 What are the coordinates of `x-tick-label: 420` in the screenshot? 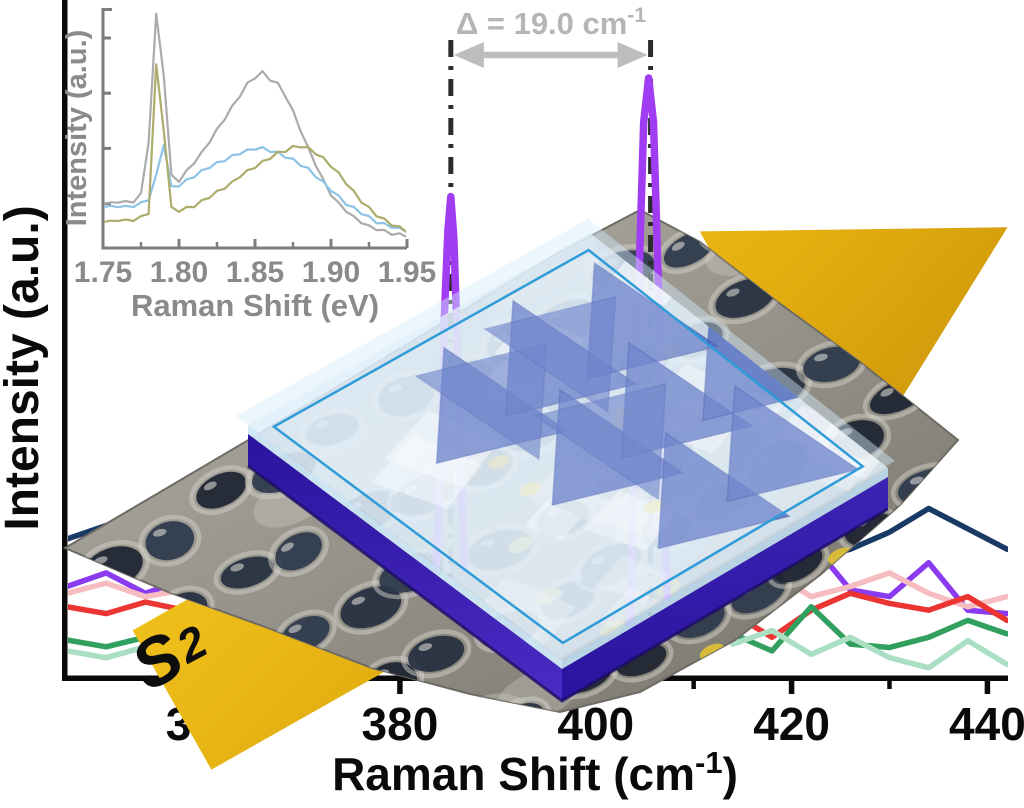 It's located at (791, 724).